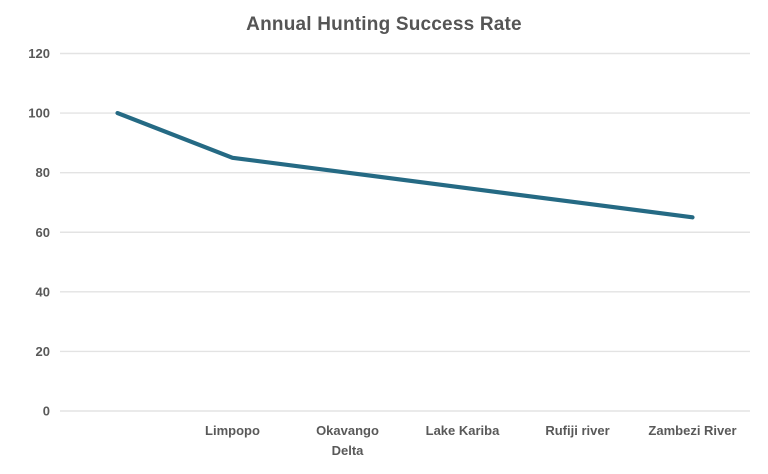 This screenshot has height=474, width=768. Describe the element at coordinates (43, 291) in the screenshot. I see `y-tick-label: 40` at that location.